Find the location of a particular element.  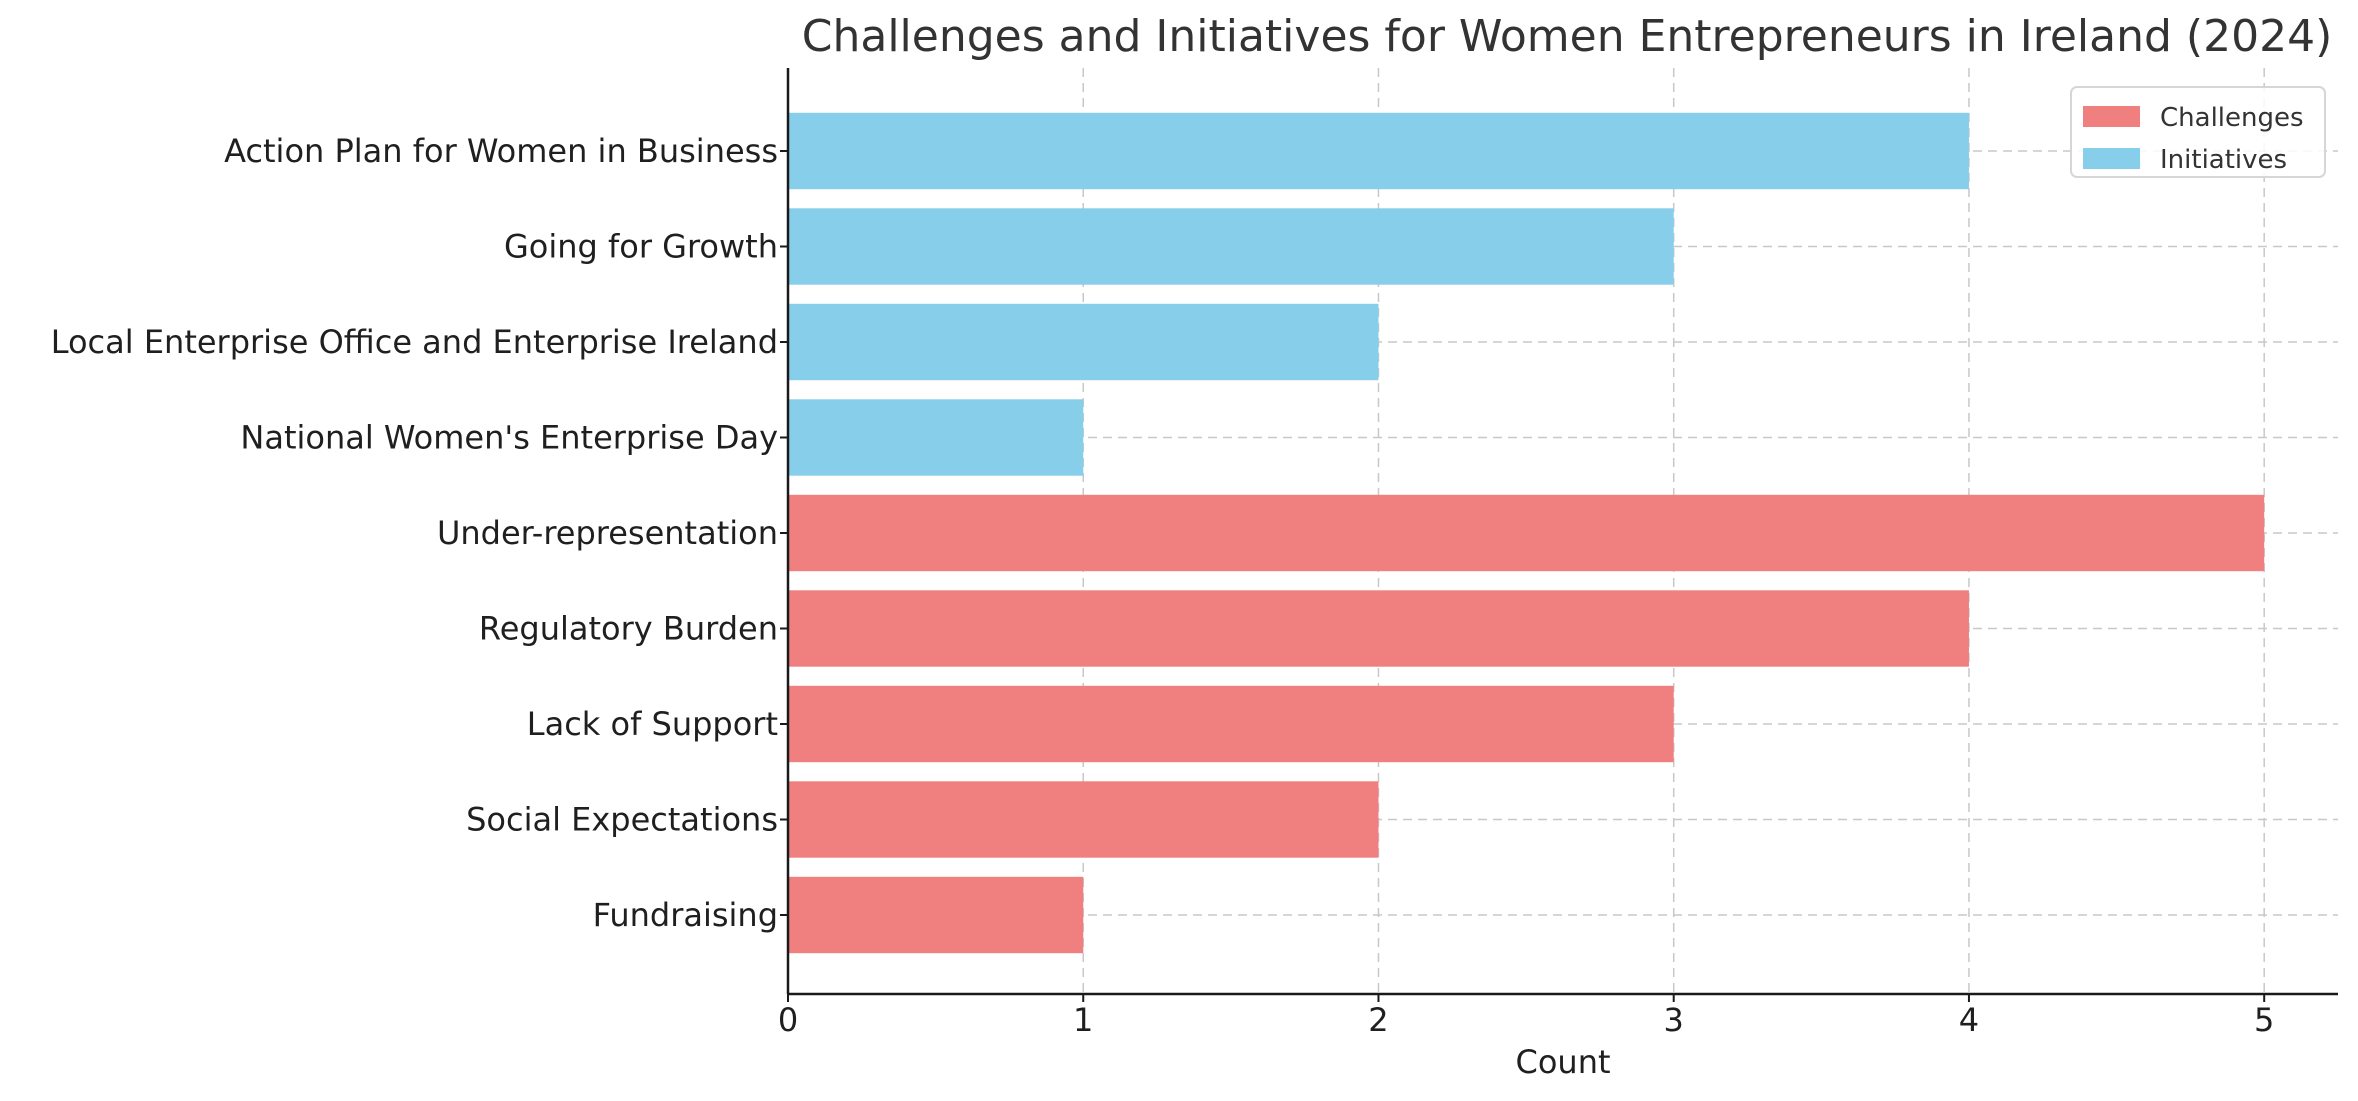

bar-local-enterprise-office-and-enterprise-ireland is located at coordinates (1083, 342).